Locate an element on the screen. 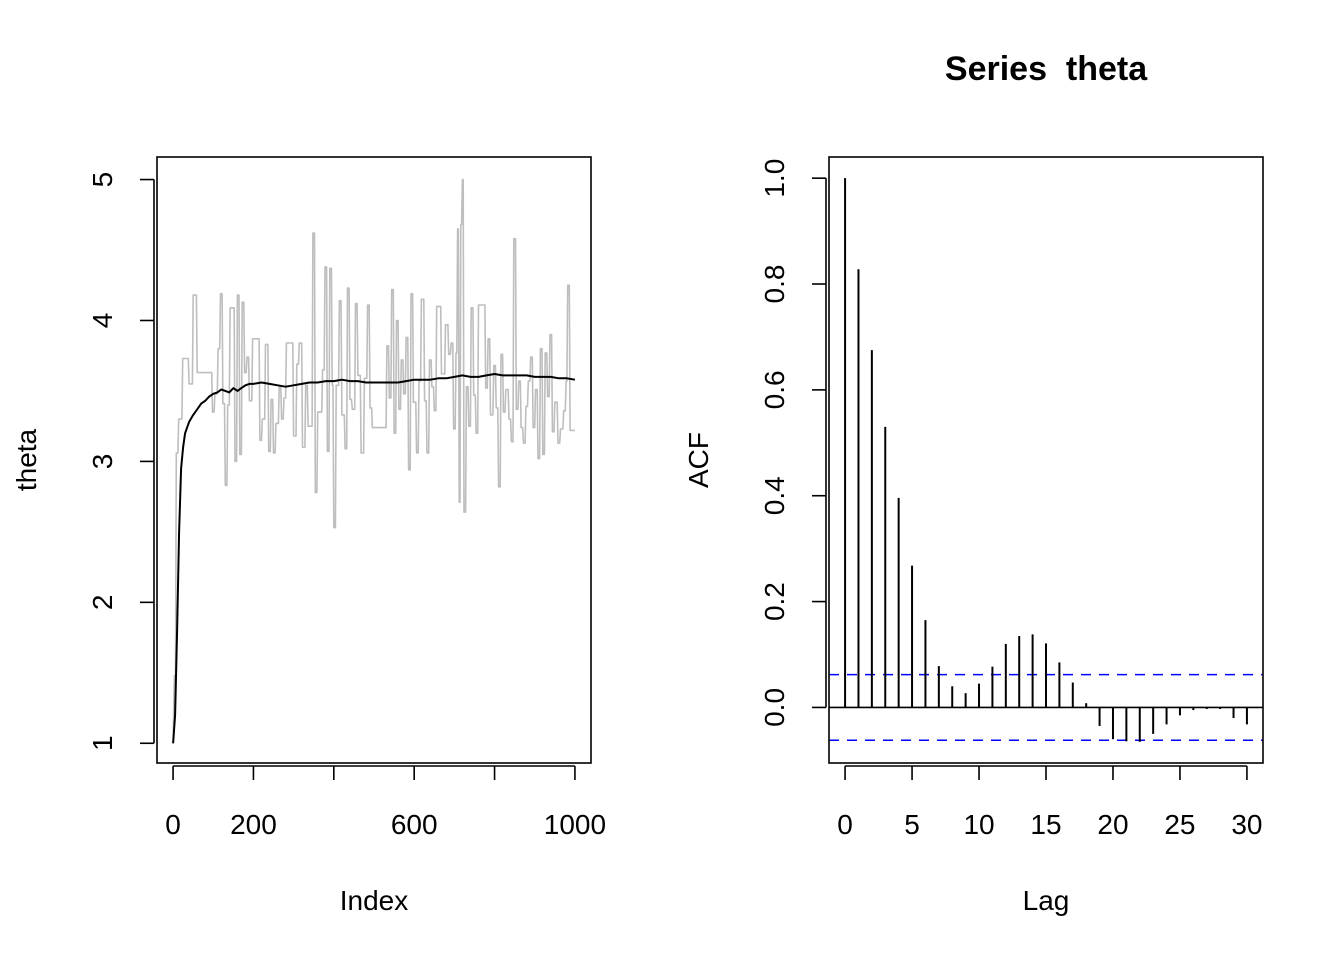 The height and width of the screenshot is (960, 1344). acf-x-tick-label: 5 is located at coordinates (912, 824).